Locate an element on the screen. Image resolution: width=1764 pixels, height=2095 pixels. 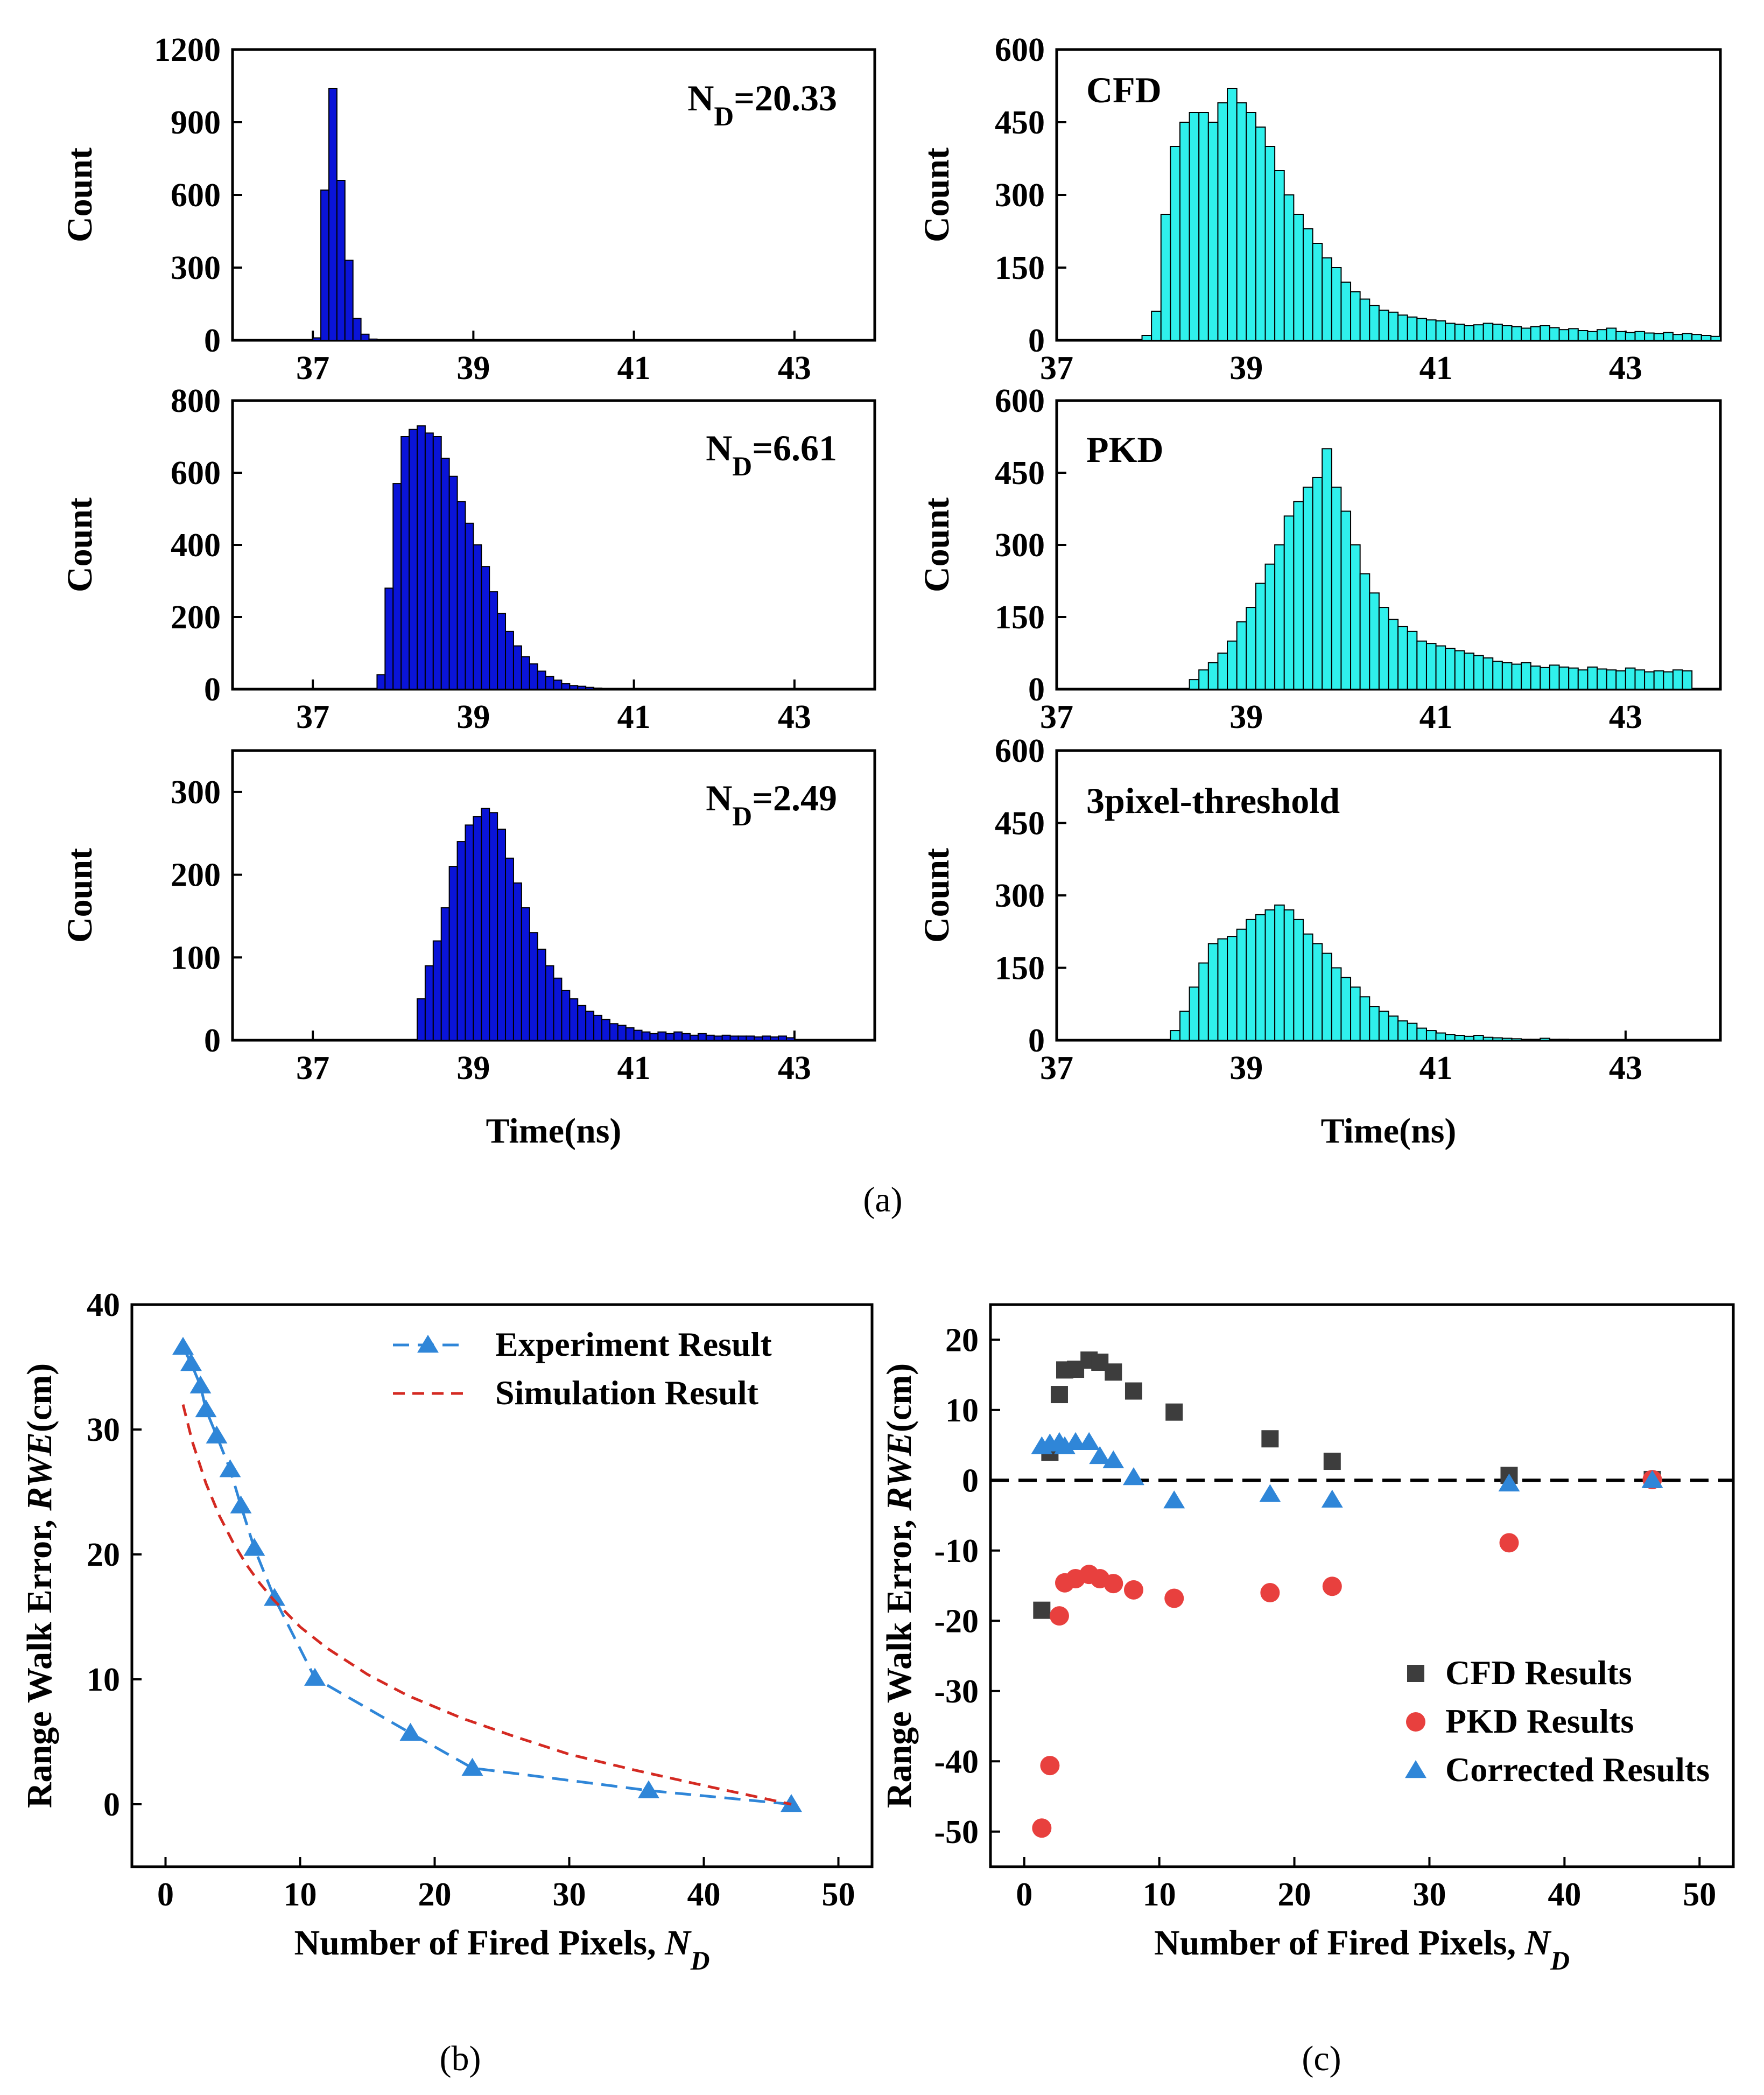
chart-a-left-1-annotation: ND=20.33 is located at coordinates (762, 105).